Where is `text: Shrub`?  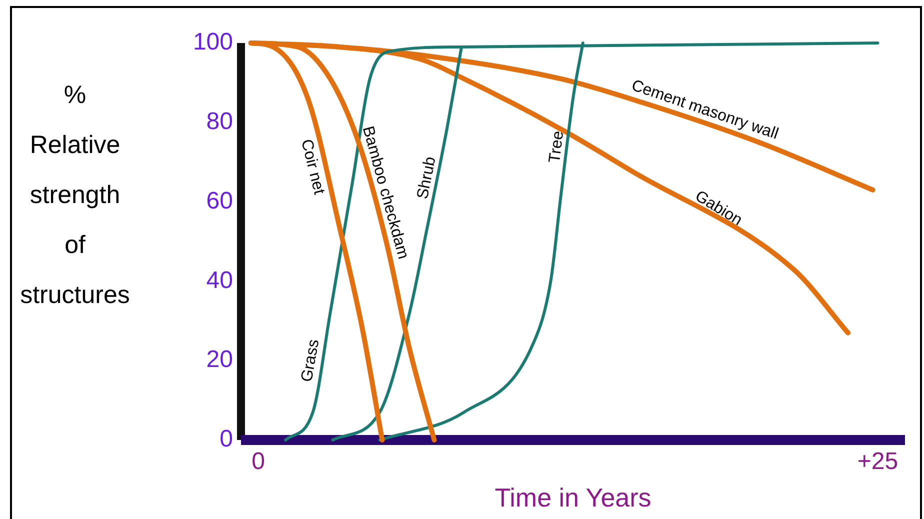
text: Shrub is located at coordinates (427, 178).